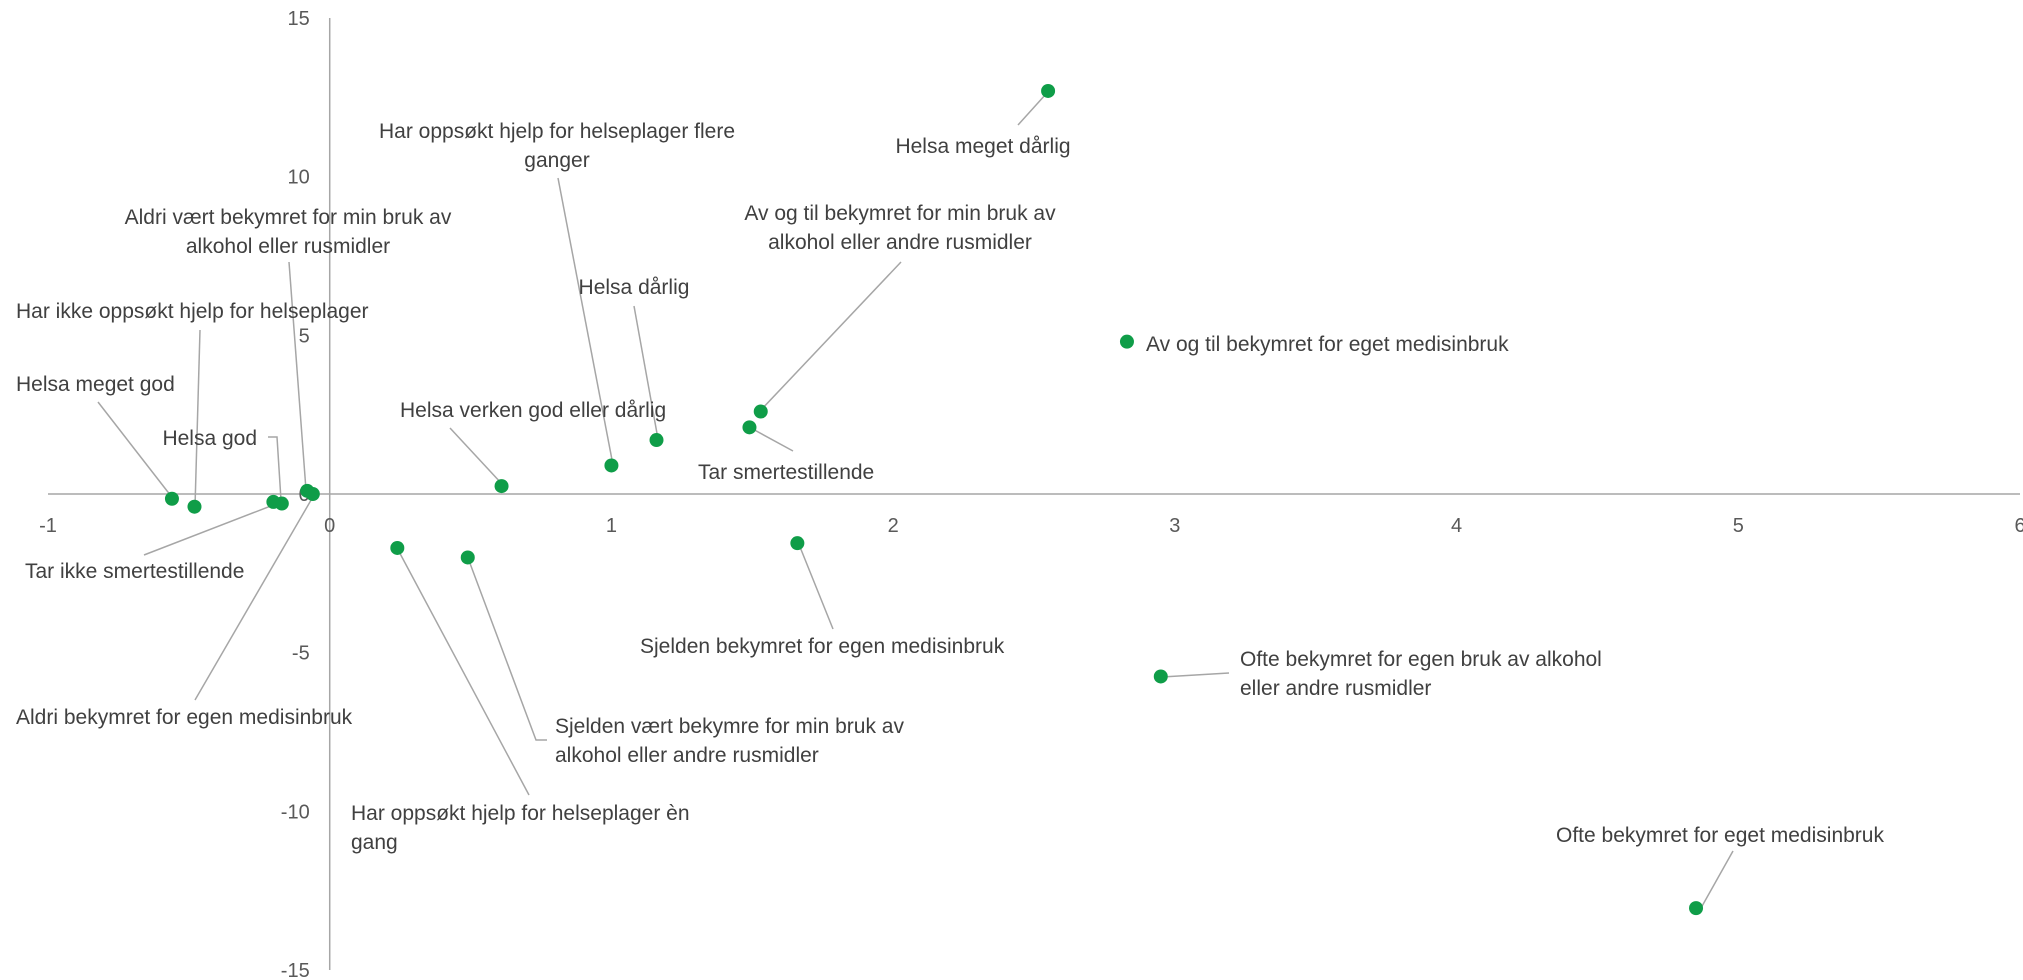 The width and height of the screenshot is (2023, 980). Describe the element at coordinates (209, 438) in the screenshot. I see `data-label: Helsa god` at that location.